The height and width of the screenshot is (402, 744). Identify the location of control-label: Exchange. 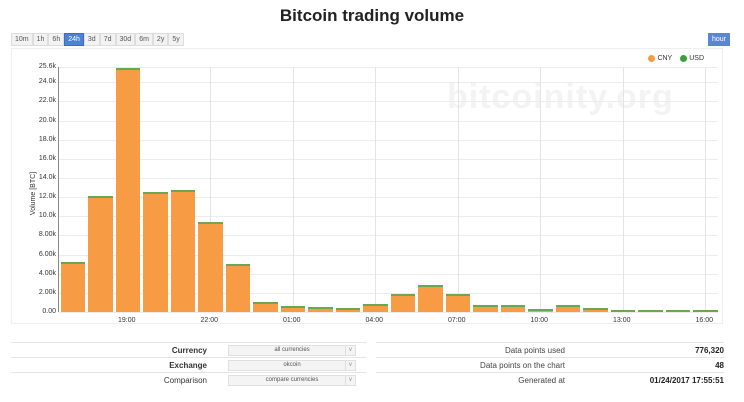
(188, 365).